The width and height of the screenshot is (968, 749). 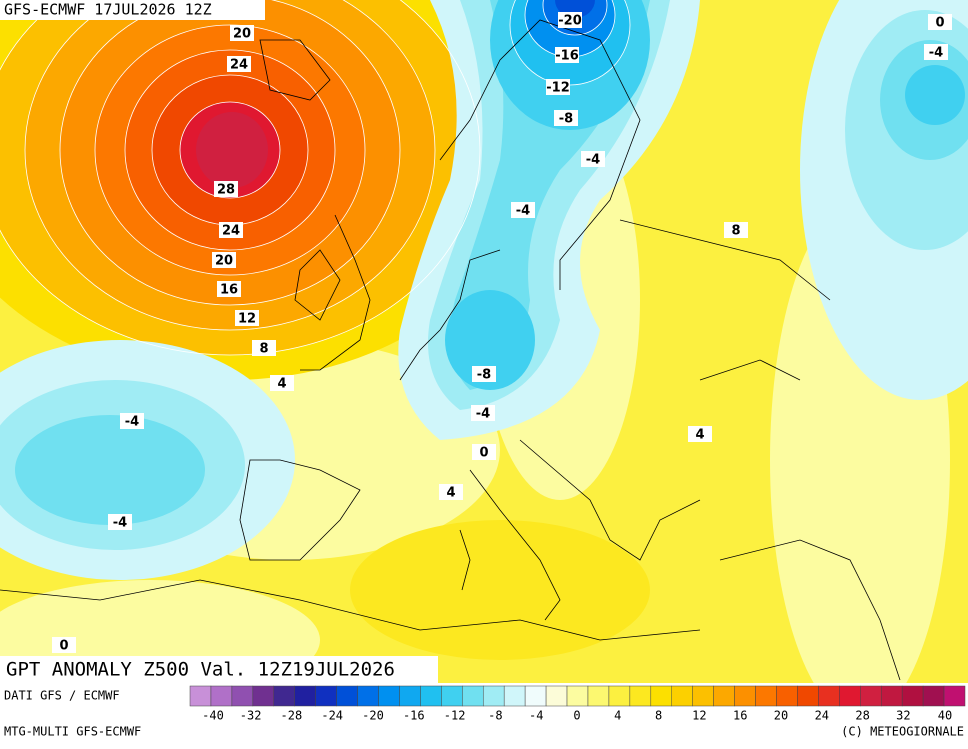 What do you see at coordinates (822, 716) in the screenshot?
I see `colorbar-tick-label: 24` at bounding box center [822, 716].